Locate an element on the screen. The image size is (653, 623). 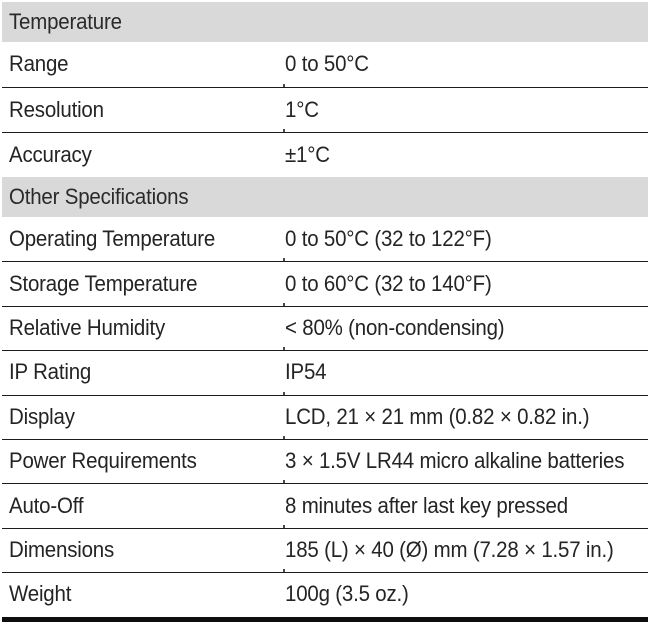
spec-value: 0 to 50°C is located at coordinates (327, 64).